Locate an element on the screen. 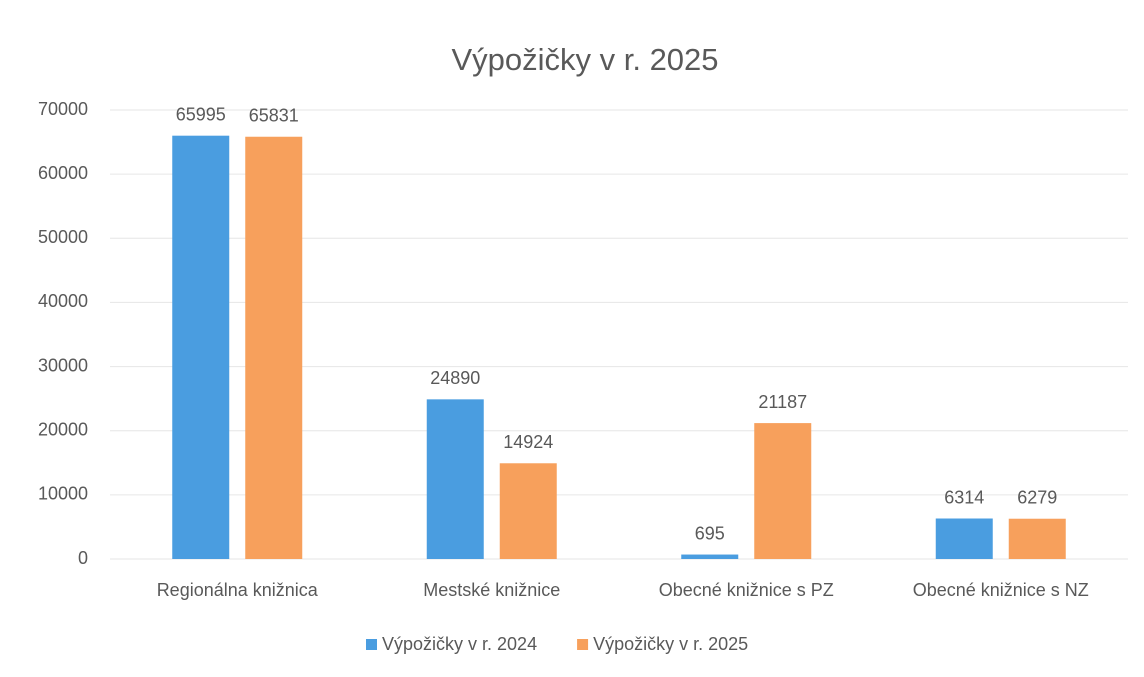  data-label: 65995 is located at coordinates (201, 114).